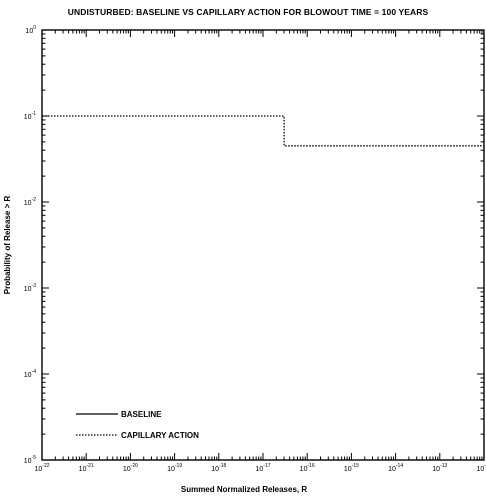  I want to click on x-tick-label: 10-13, so click(439, 468).